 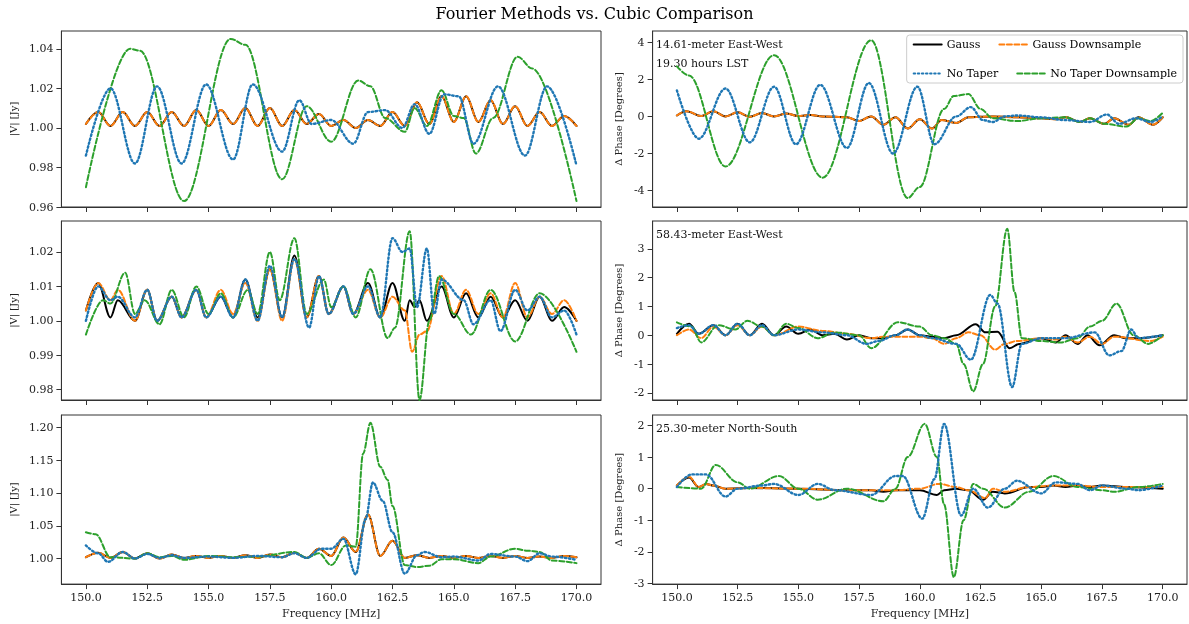 What do you see at coordinates (639, 191) in the screenshot?
I see `y-tick-label: -4` at bounding box center [639, 191].